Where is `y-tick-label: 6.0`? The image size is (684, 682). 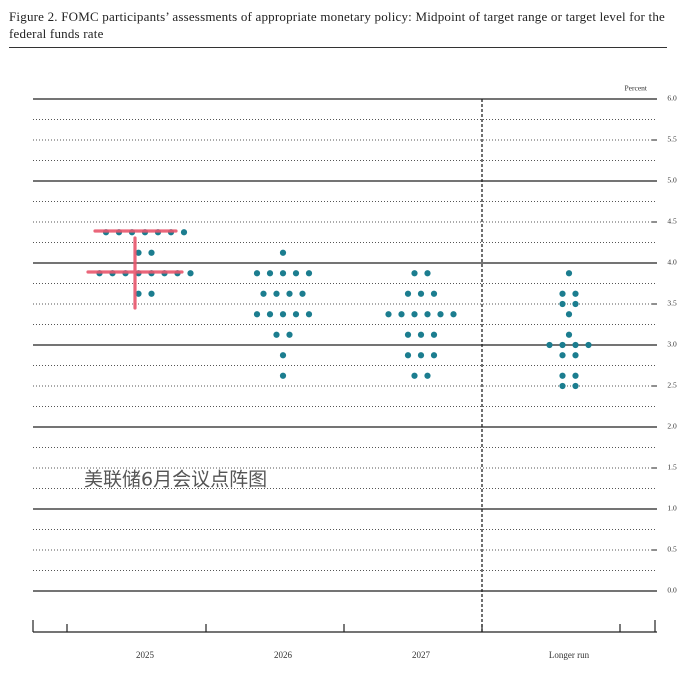 y-tick-label: 6.0 is located at coordinates (672, 98).